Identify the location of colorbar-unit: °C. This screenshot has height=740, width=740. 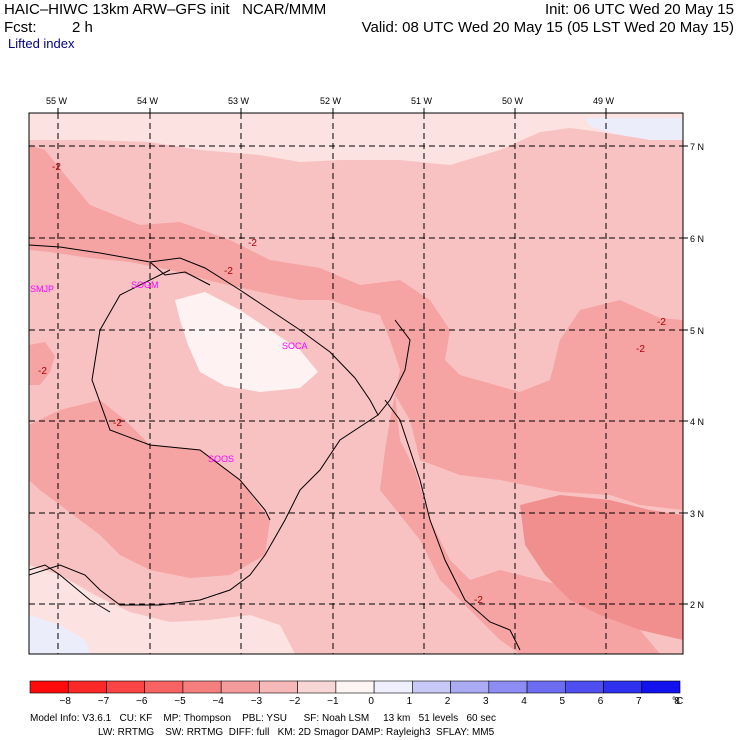
(677, 701).